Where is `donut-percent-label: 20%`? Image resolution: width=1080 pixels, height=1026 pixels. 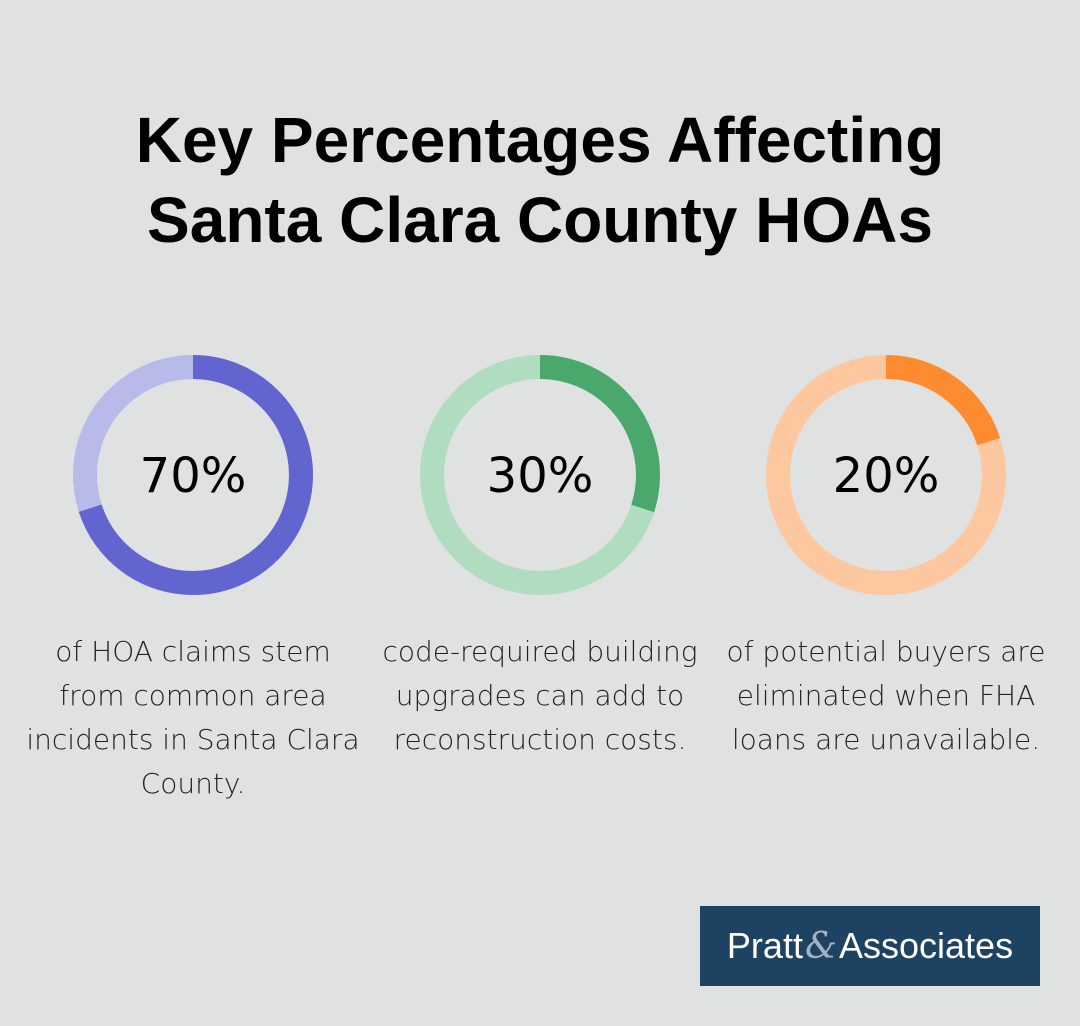 donut-percent-label: 20% is located at coordinates (886, 476).